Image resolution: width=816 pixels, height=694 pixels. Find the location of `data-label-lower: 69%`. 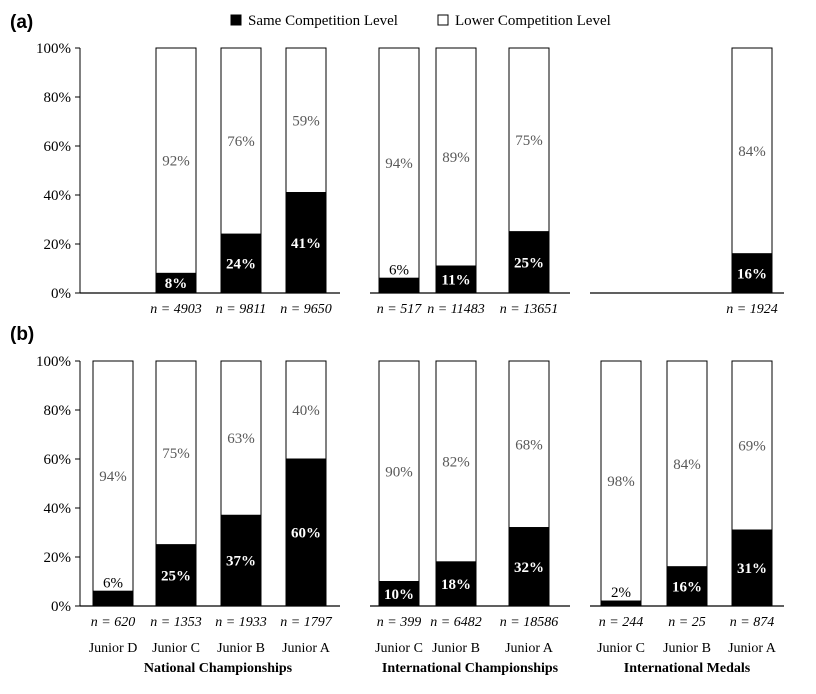

data-label-lower: 69% is located at coordinates (752, 447).